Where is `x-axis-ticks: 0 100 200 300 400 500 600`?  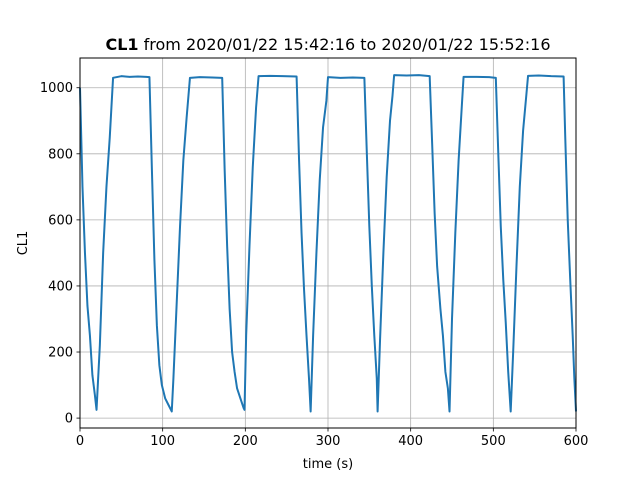 x-axis-ticks: 0 100 200 300 400 500 600 is located at coordinates (332, 438).